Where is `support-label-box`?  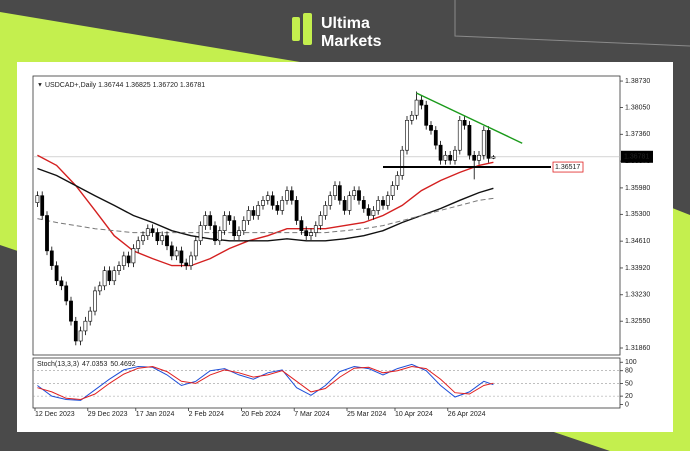
support-label-box is located at coordinates (568, 167).